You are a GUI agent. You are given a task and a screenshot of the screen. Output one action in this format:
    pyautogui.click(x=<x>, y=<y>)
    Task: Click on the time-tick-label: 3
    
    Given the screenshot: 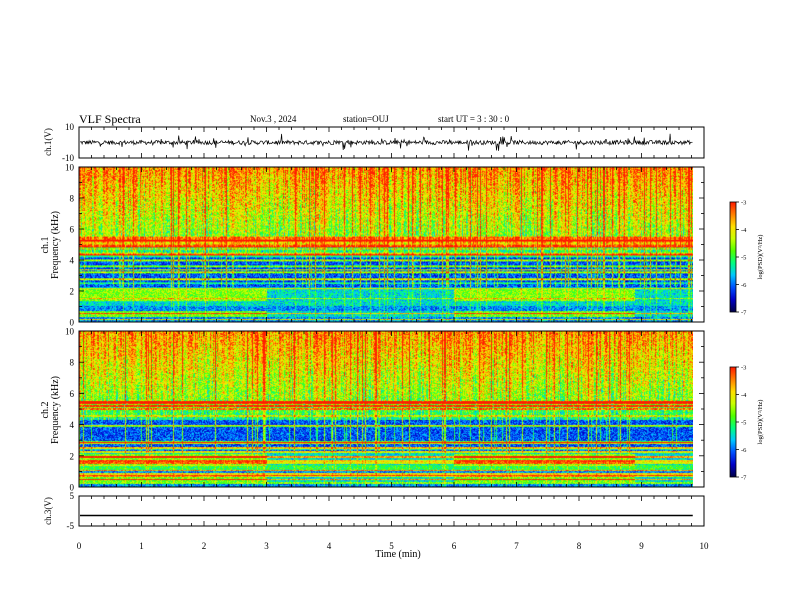 What is the action you would take?
    pyautogui.click(x=266, y=546)
    